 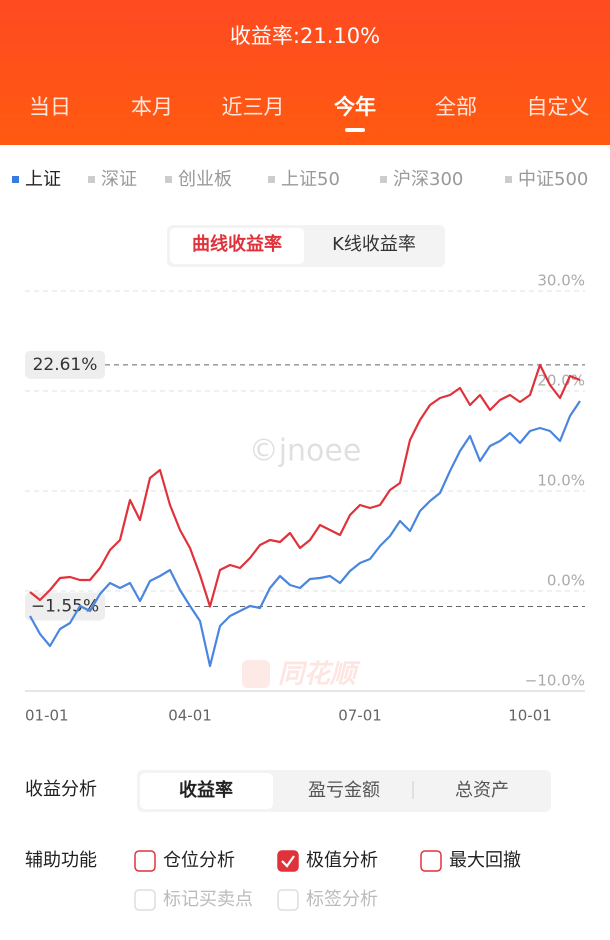 What do you see at coordinates (208, 899) in the screenshot?
I see `checkbox-label: 标记买卖点` at bounding box center [208, 899].